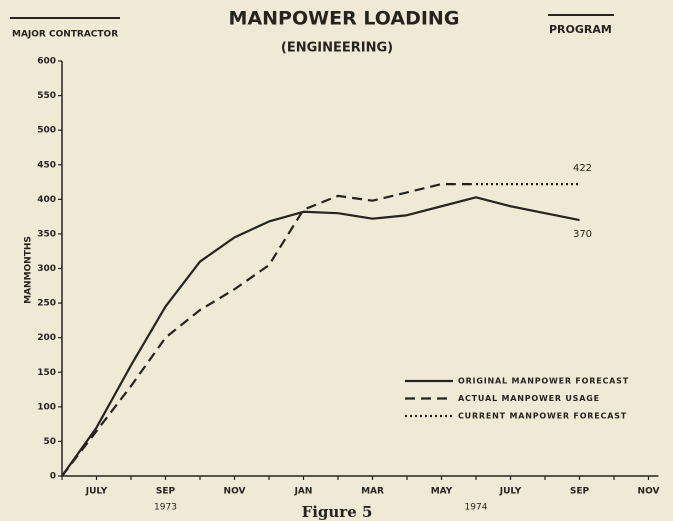 The image size is (673, 521). What do you see at coordinates (582, 168) in the screenshot?
I see `annotation: 422` at bounding box center [582, 168].